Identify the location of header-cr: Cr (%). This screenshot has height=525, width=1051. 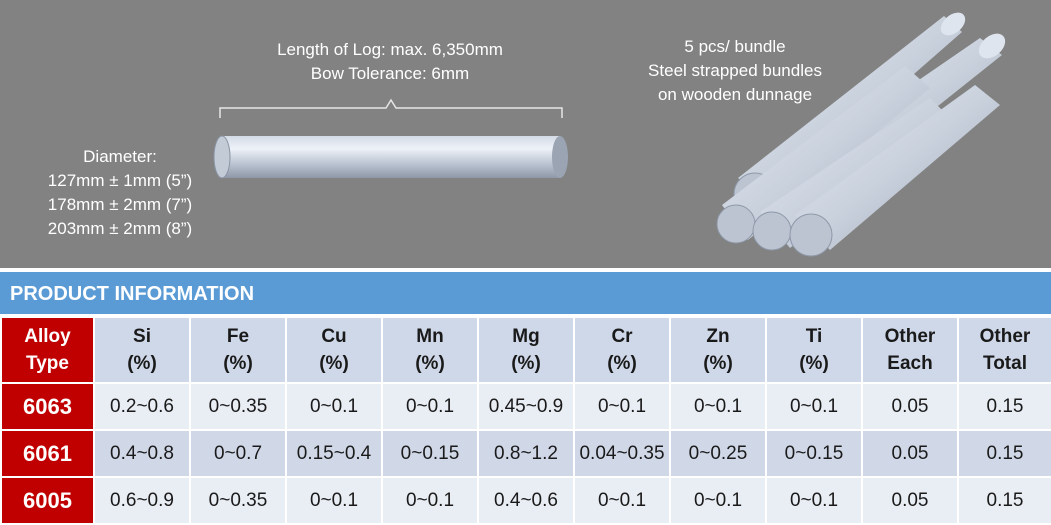
(622, 350).